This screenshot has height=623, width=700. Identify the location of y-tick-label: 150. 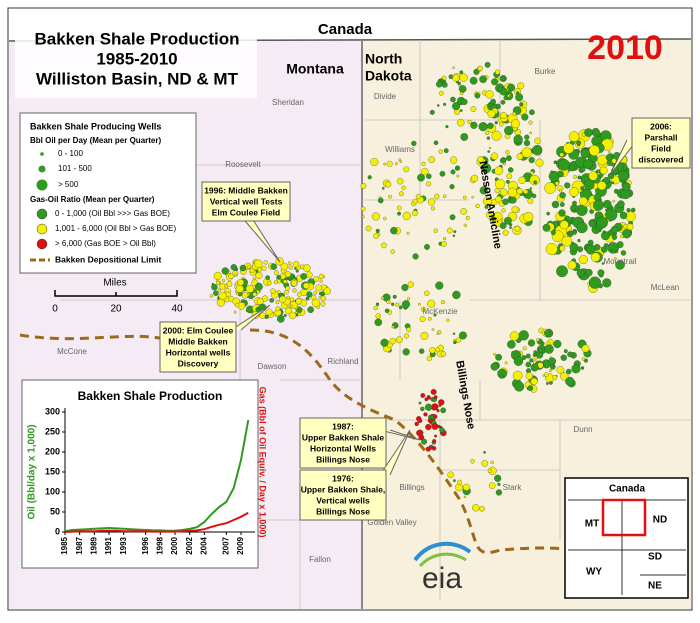
(52, 471).